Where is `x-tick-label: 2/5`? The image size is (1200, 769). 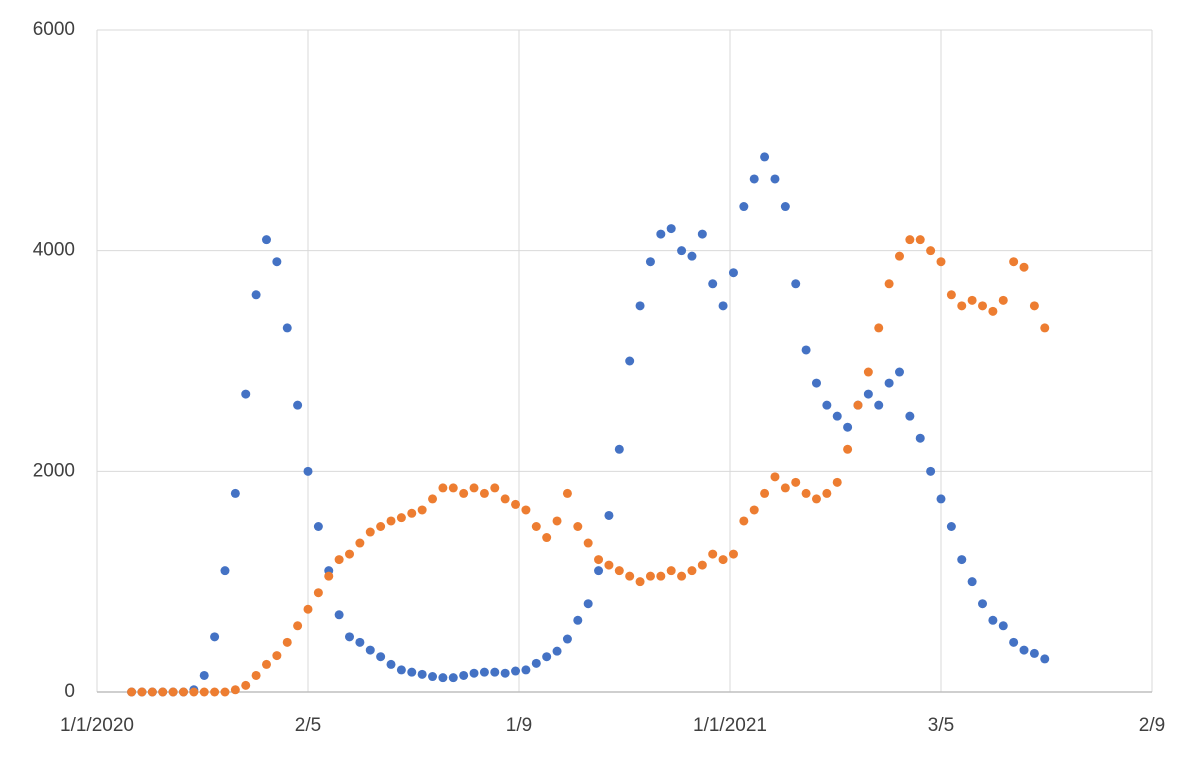 x-tick-label: 2/5 is located at coordinates (308, 725).